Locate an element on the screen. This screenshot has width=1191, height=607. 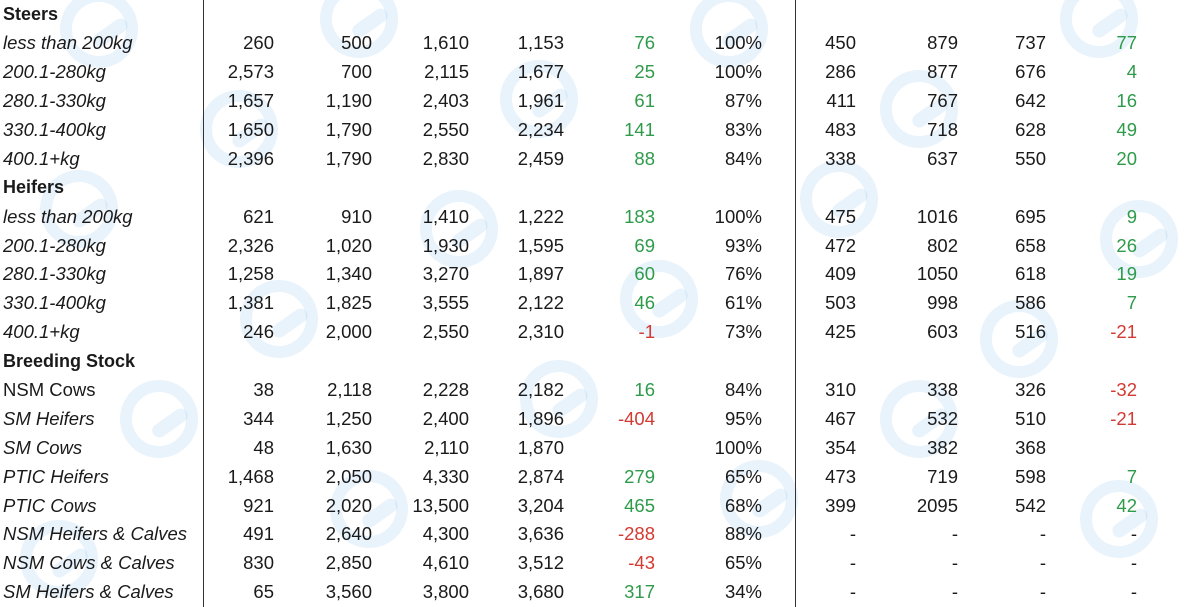
cell-col-9: 550 is located at coordinates (1030, 158).